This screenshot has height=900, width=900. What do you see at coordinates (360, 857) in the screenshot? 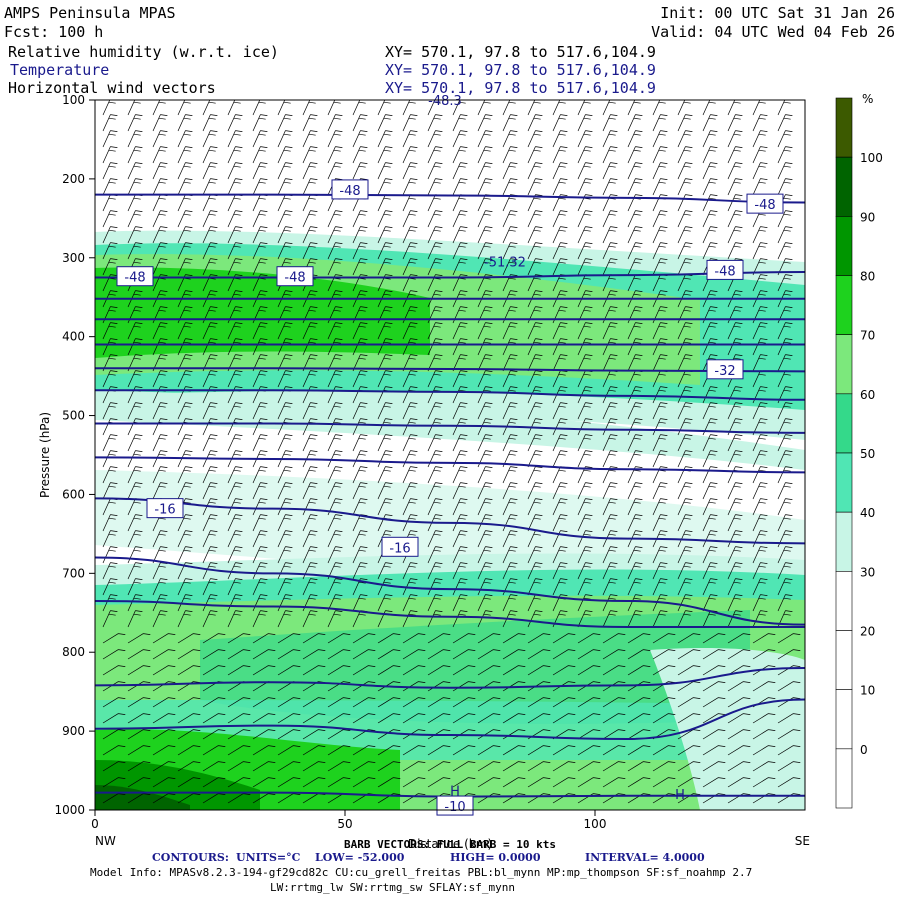
I see `contours-low: LOW= -52.000` at bounding box center [360, 857].